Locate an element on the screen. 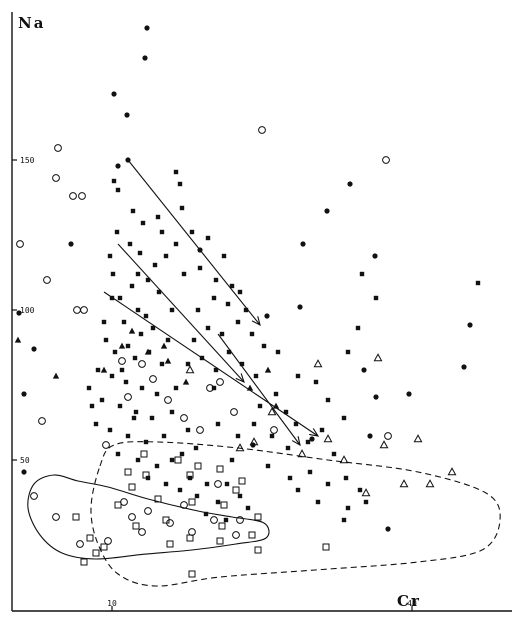 This screenshot has width=522, height=624. x-tick-label: 40 is located at coordinates (412, 603).